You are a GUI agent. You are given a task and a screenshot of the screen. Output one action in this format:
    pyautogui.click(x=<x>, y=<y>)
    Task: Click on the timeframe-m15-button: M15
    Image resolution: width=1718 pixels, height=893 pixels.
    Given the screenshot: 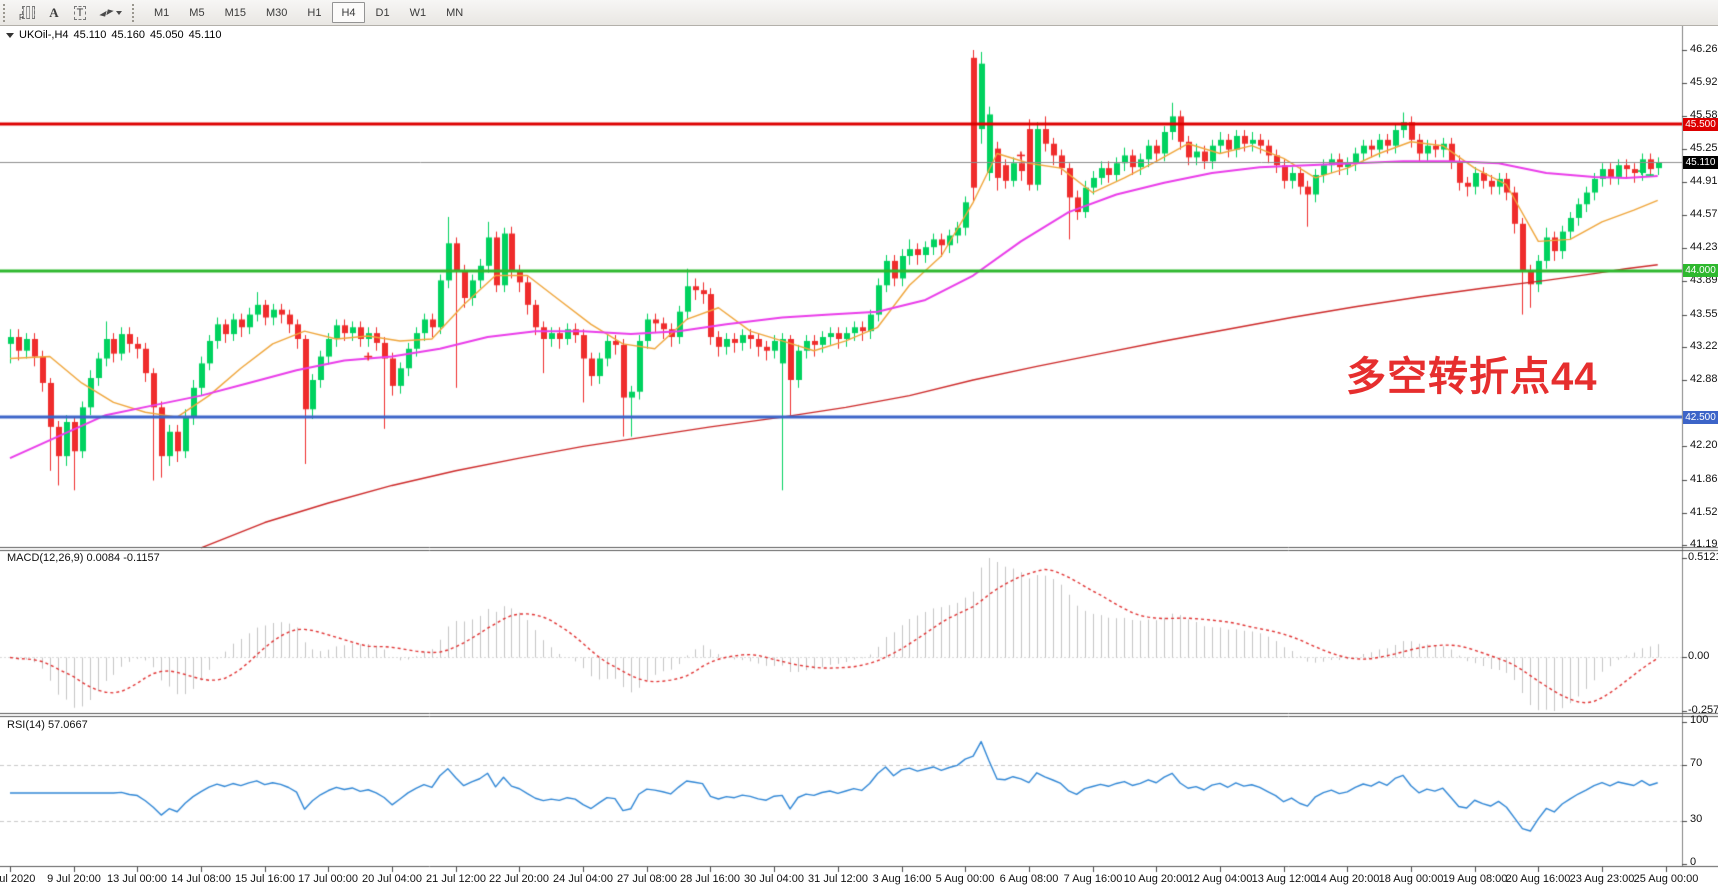 What is the action you would take?
    pyautogui.click(x=235, y=12)
    